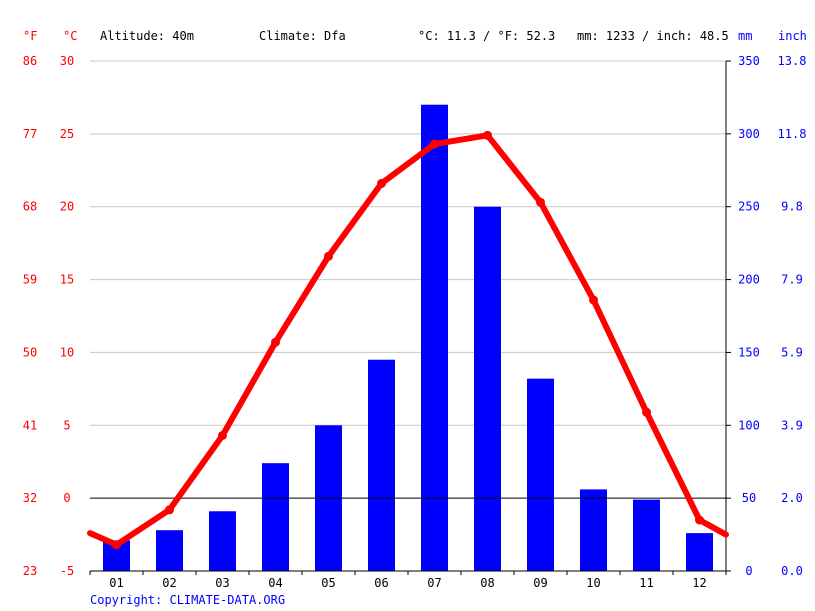 This screenshot has width=815, height=611. What do you see at coordinates (792, 425) in the screenshot?
I see `inch-tick-label: 3.9` at bounding box center [792, 425].